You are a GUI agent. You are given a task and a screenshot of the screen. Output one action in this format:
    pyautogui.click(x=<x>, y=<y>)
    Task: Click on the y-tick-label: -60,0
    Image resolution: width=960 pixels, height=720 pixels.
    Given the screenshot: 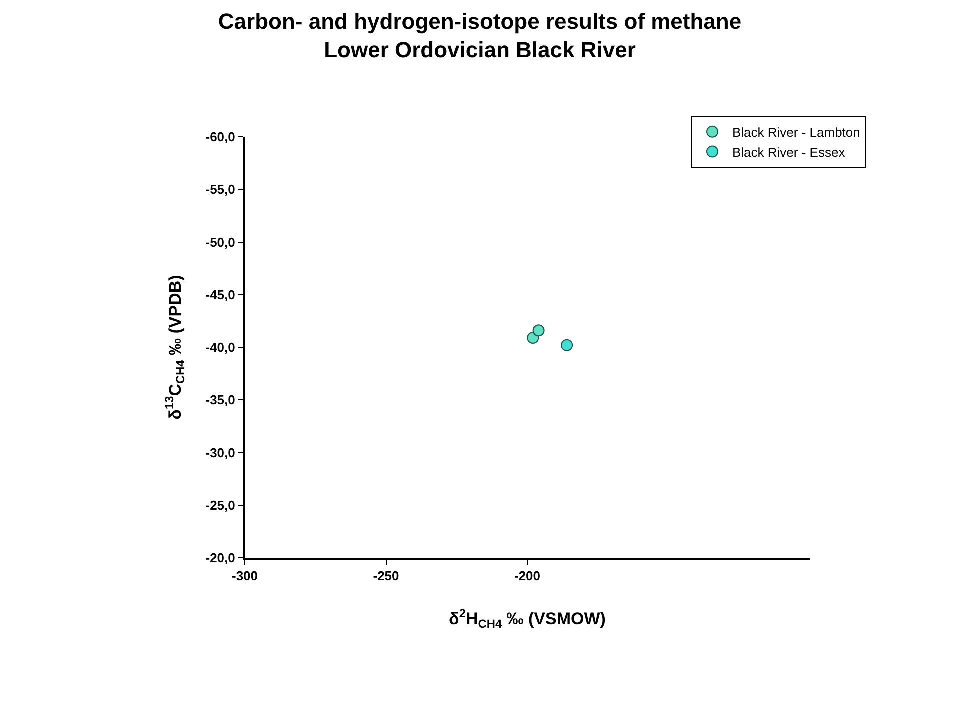 What is the action you would take?
    pyautogui.click(x=221, y=137)
    